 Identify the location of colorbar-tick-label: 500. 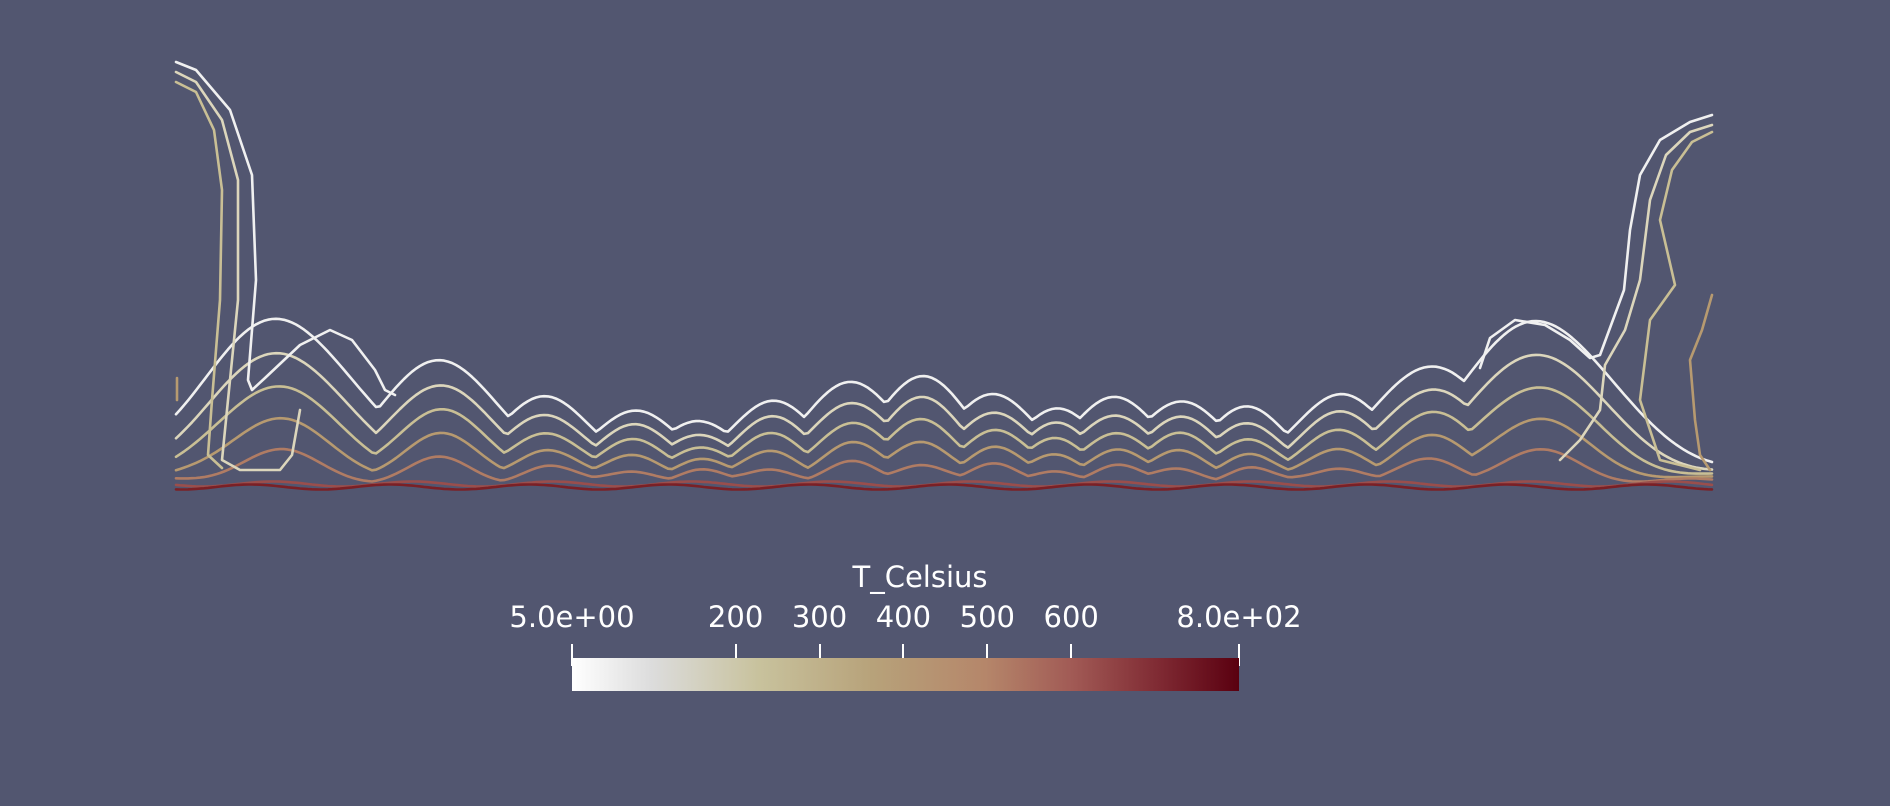
(987, 617).